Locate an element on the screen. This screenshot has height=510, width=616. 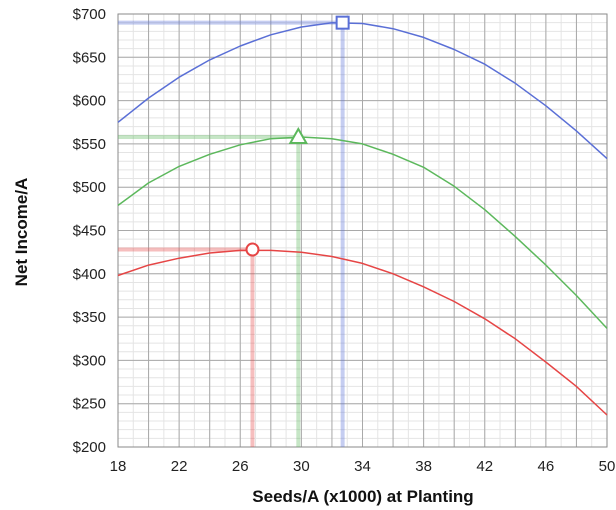
y-tick-label: $250 is located at coordinates (89, 404).